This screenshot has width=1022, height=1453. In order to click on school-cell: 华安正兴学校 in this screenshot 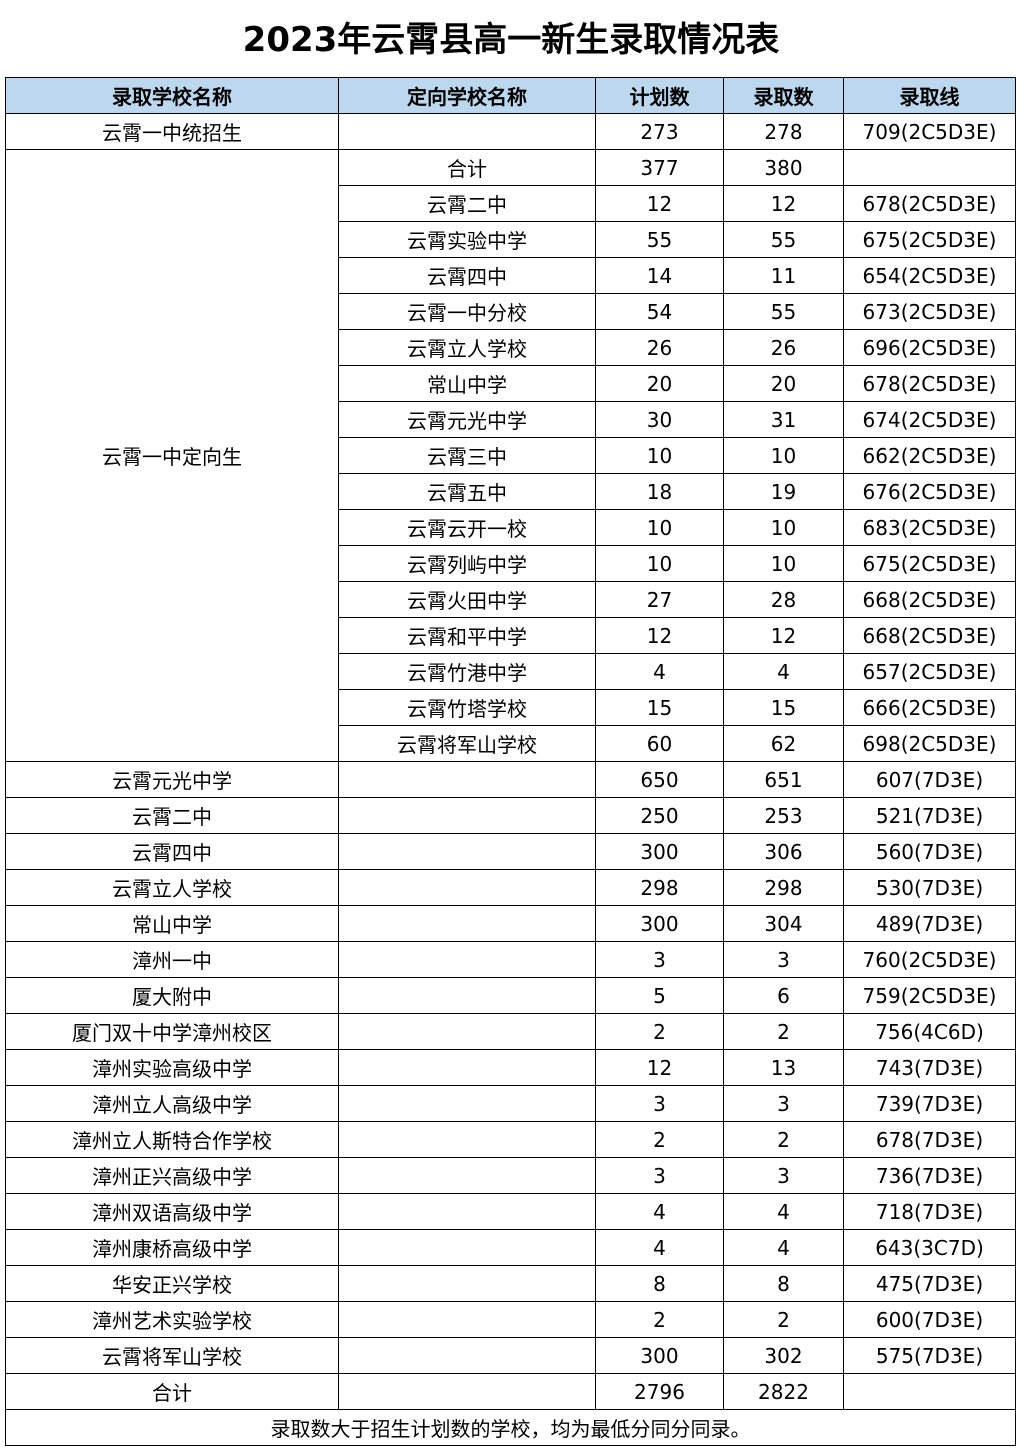, I will do `click(172, 1283)`.